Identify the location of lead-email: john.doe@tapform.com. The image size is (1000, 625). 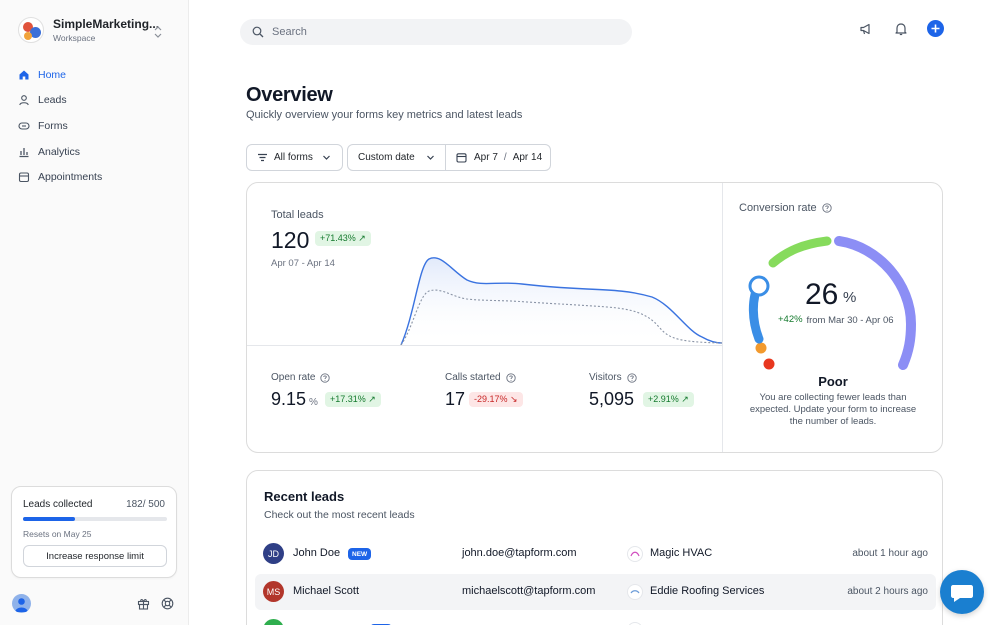
(519, 553).